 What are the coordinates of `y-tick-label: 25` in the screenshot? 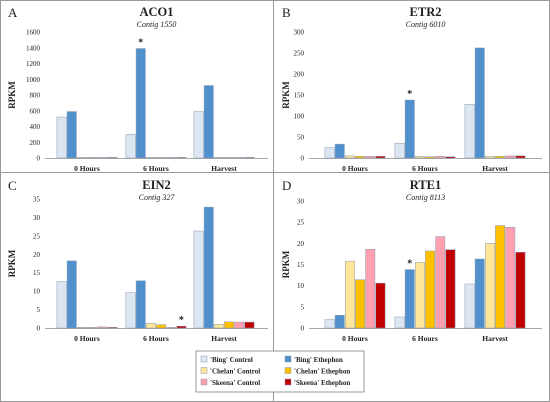 It's located at (301, 223).